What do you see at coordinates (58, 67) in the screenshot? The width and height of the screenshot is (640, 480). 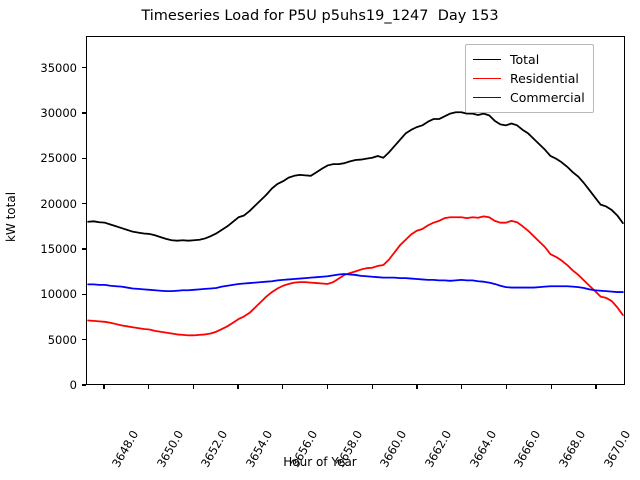 I see `y-tick-label: 35000` at bounding box center [58, 67].